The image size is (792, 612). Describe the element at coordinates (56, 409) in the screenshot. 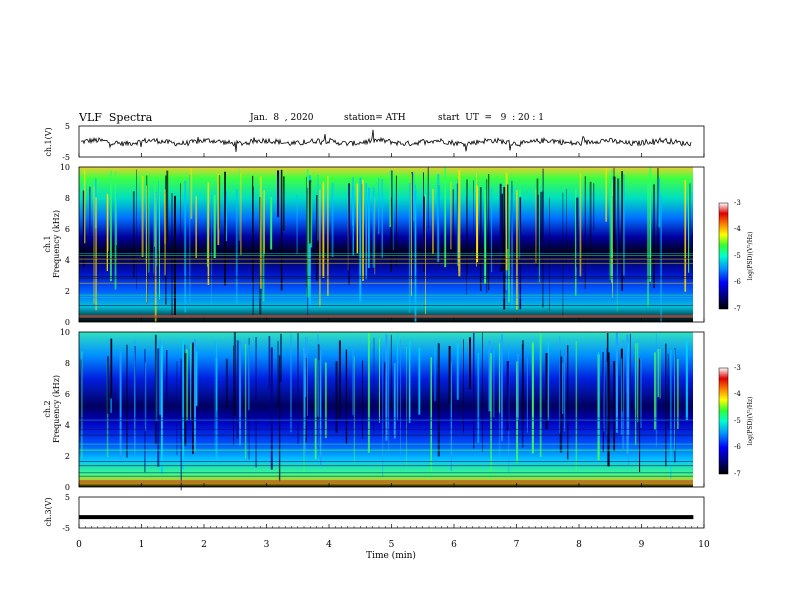

I see `ch2-spec-ylabel-freq: Frequency (kHz)` at that location.